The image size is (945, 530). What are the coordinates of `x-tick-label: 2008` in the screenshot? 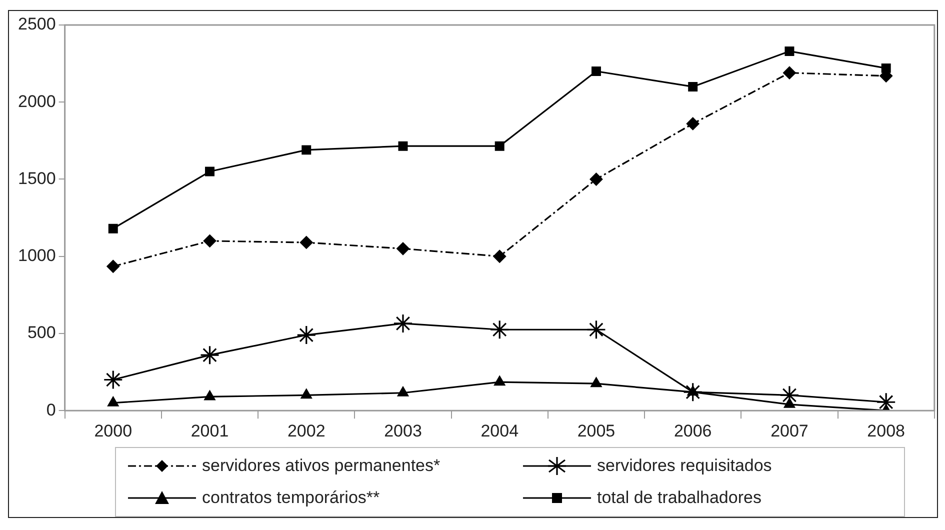 It's located at (886, 430).